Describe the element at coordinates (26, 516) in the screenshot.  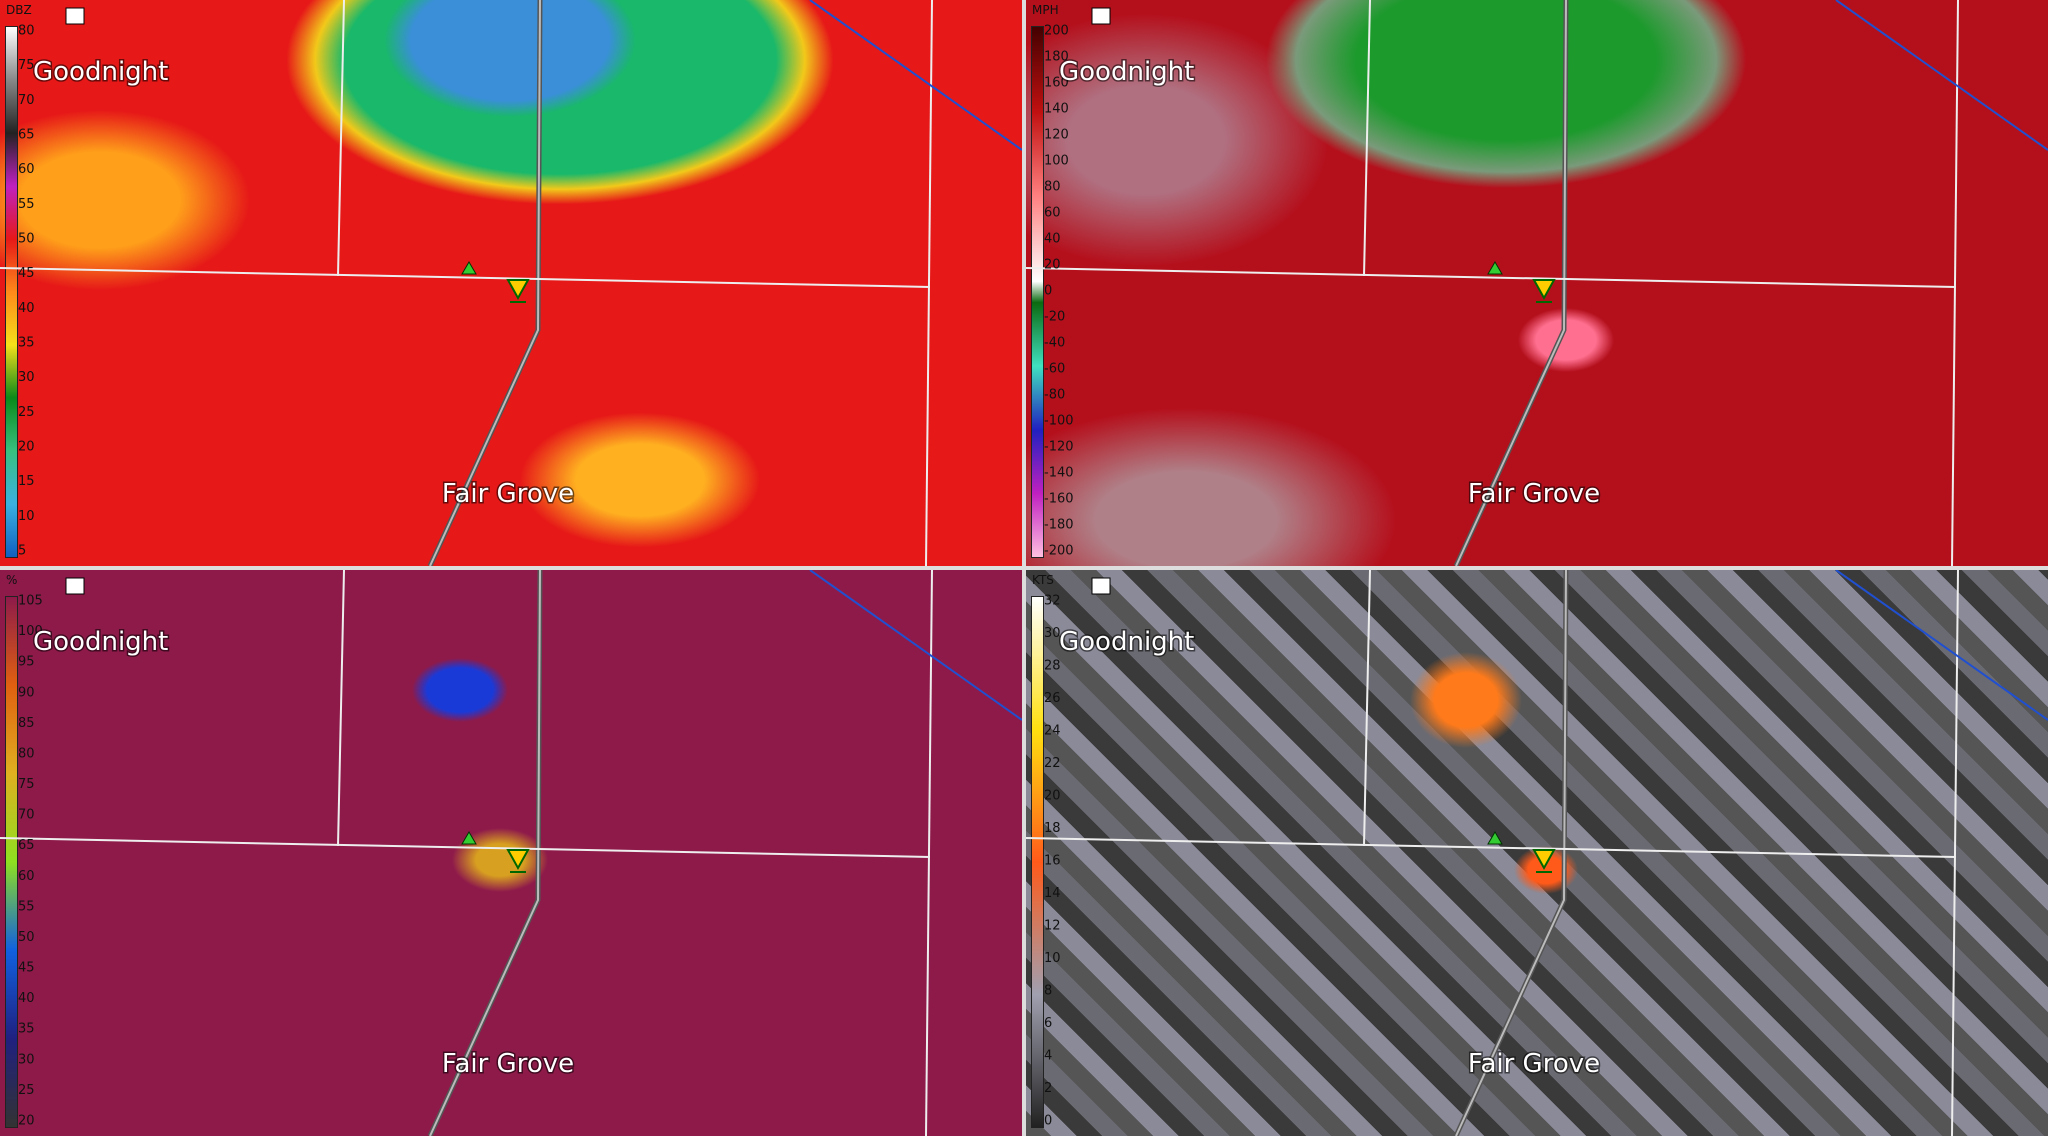
I see `scale-label: 10` at that location.